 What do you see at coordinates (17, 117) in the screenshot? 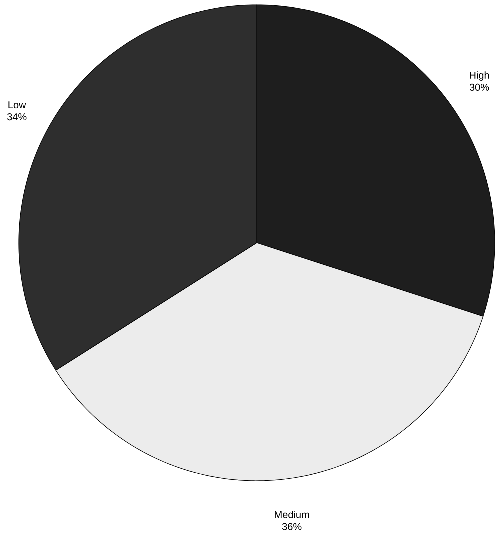
I see `data-label: 34%` at bounding box center [17, 117].